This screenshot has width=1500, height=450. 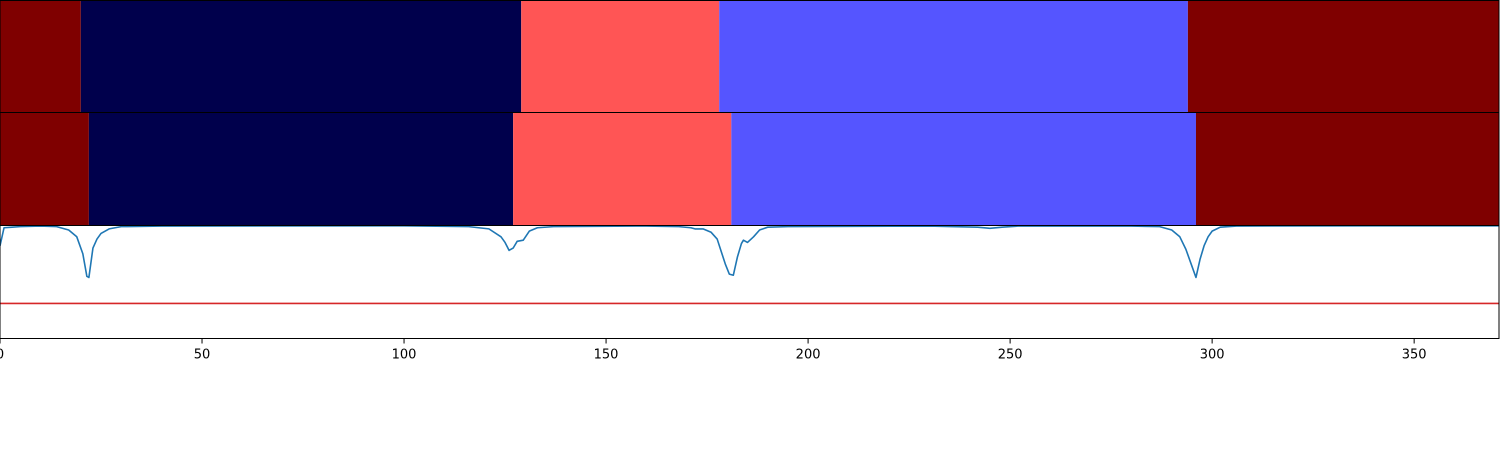 I want to click on x-tick-label: 0, so click(x=2, y=355).